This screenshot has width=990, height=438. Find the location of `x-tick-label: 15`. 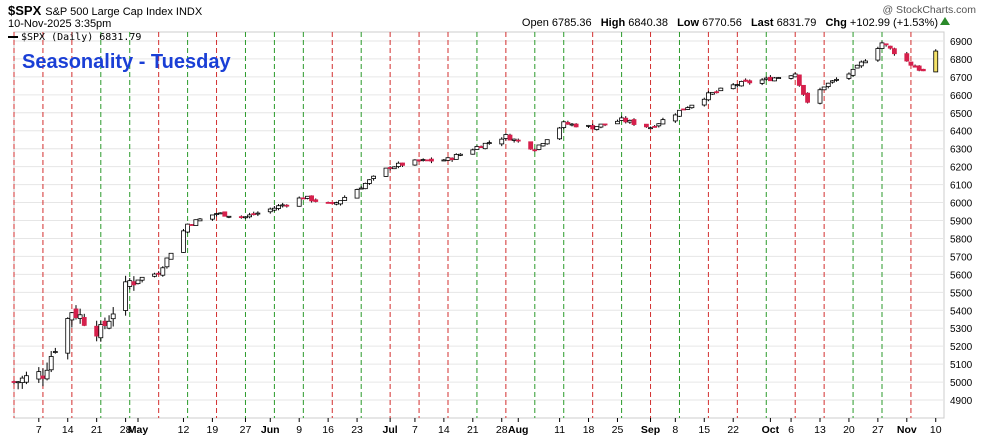

x-tick-label: 15 is located at coordinates (704, 430).